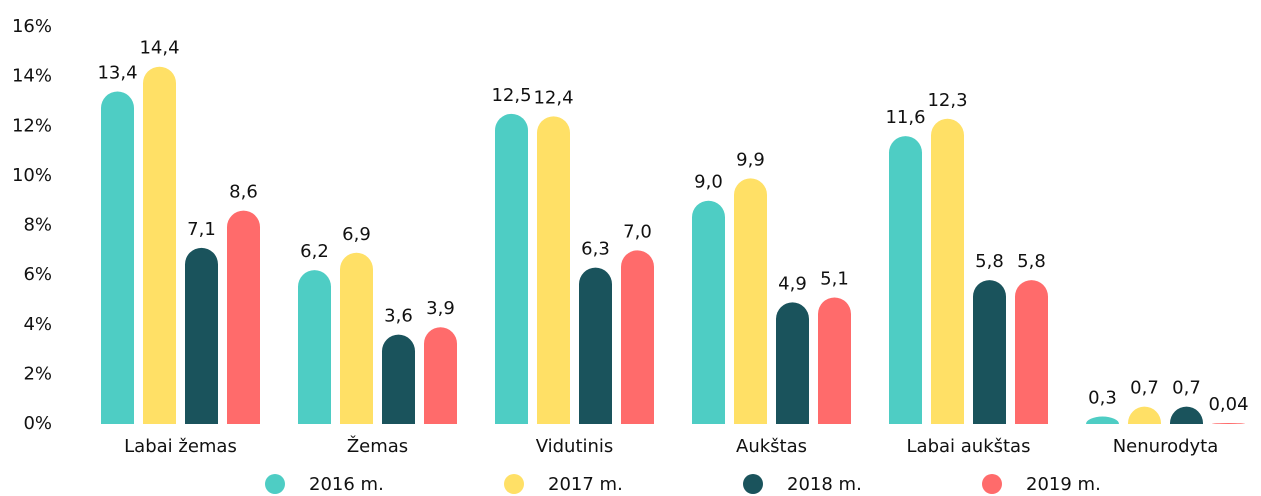 The image size is (1261, 496). I want to click on y-tick-label: 8%, so click(37, 225).